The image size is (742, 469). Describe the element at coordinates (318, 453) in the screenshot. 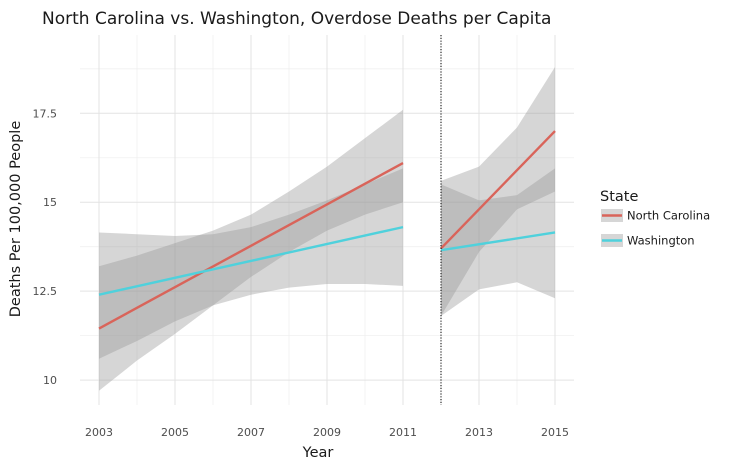

I see `x-axis-title: Year` at that location.